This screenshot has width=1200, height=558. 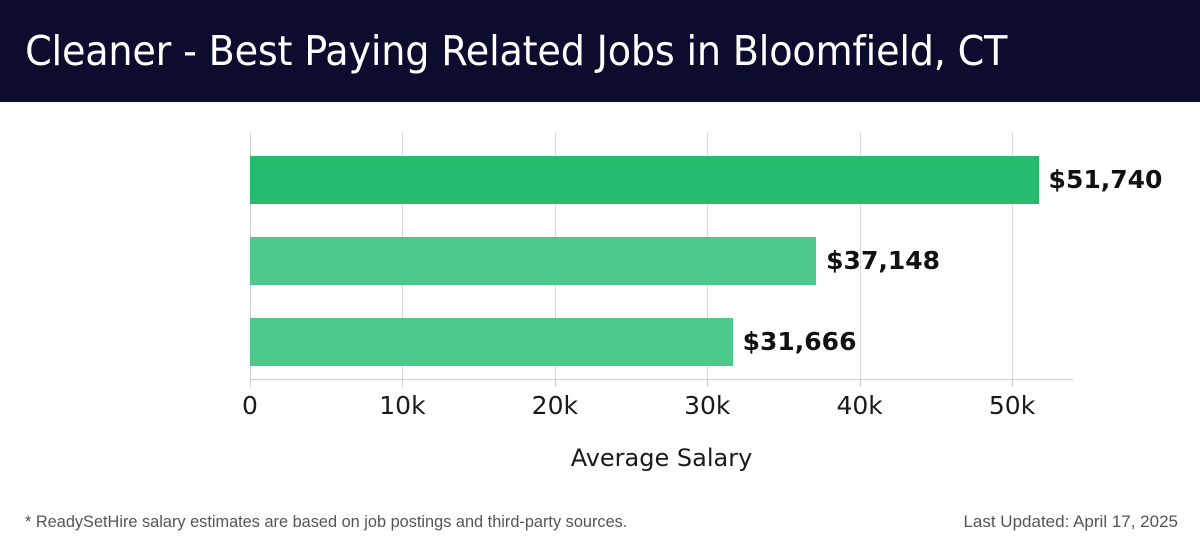 I want to click on x-tick-label: 50k, so click(x=1012, y=405).